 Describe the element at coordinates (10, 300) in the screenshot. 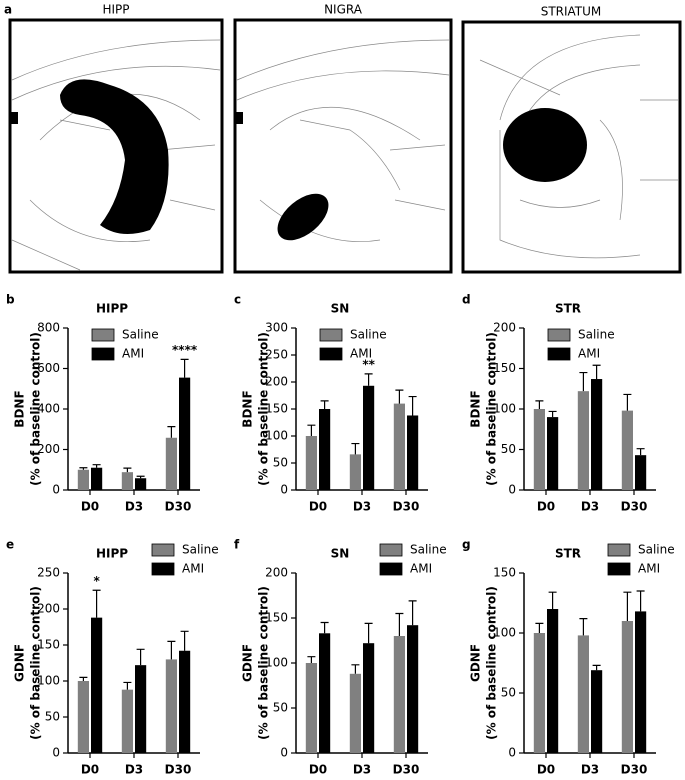

I see `panel-label: b` at that location.